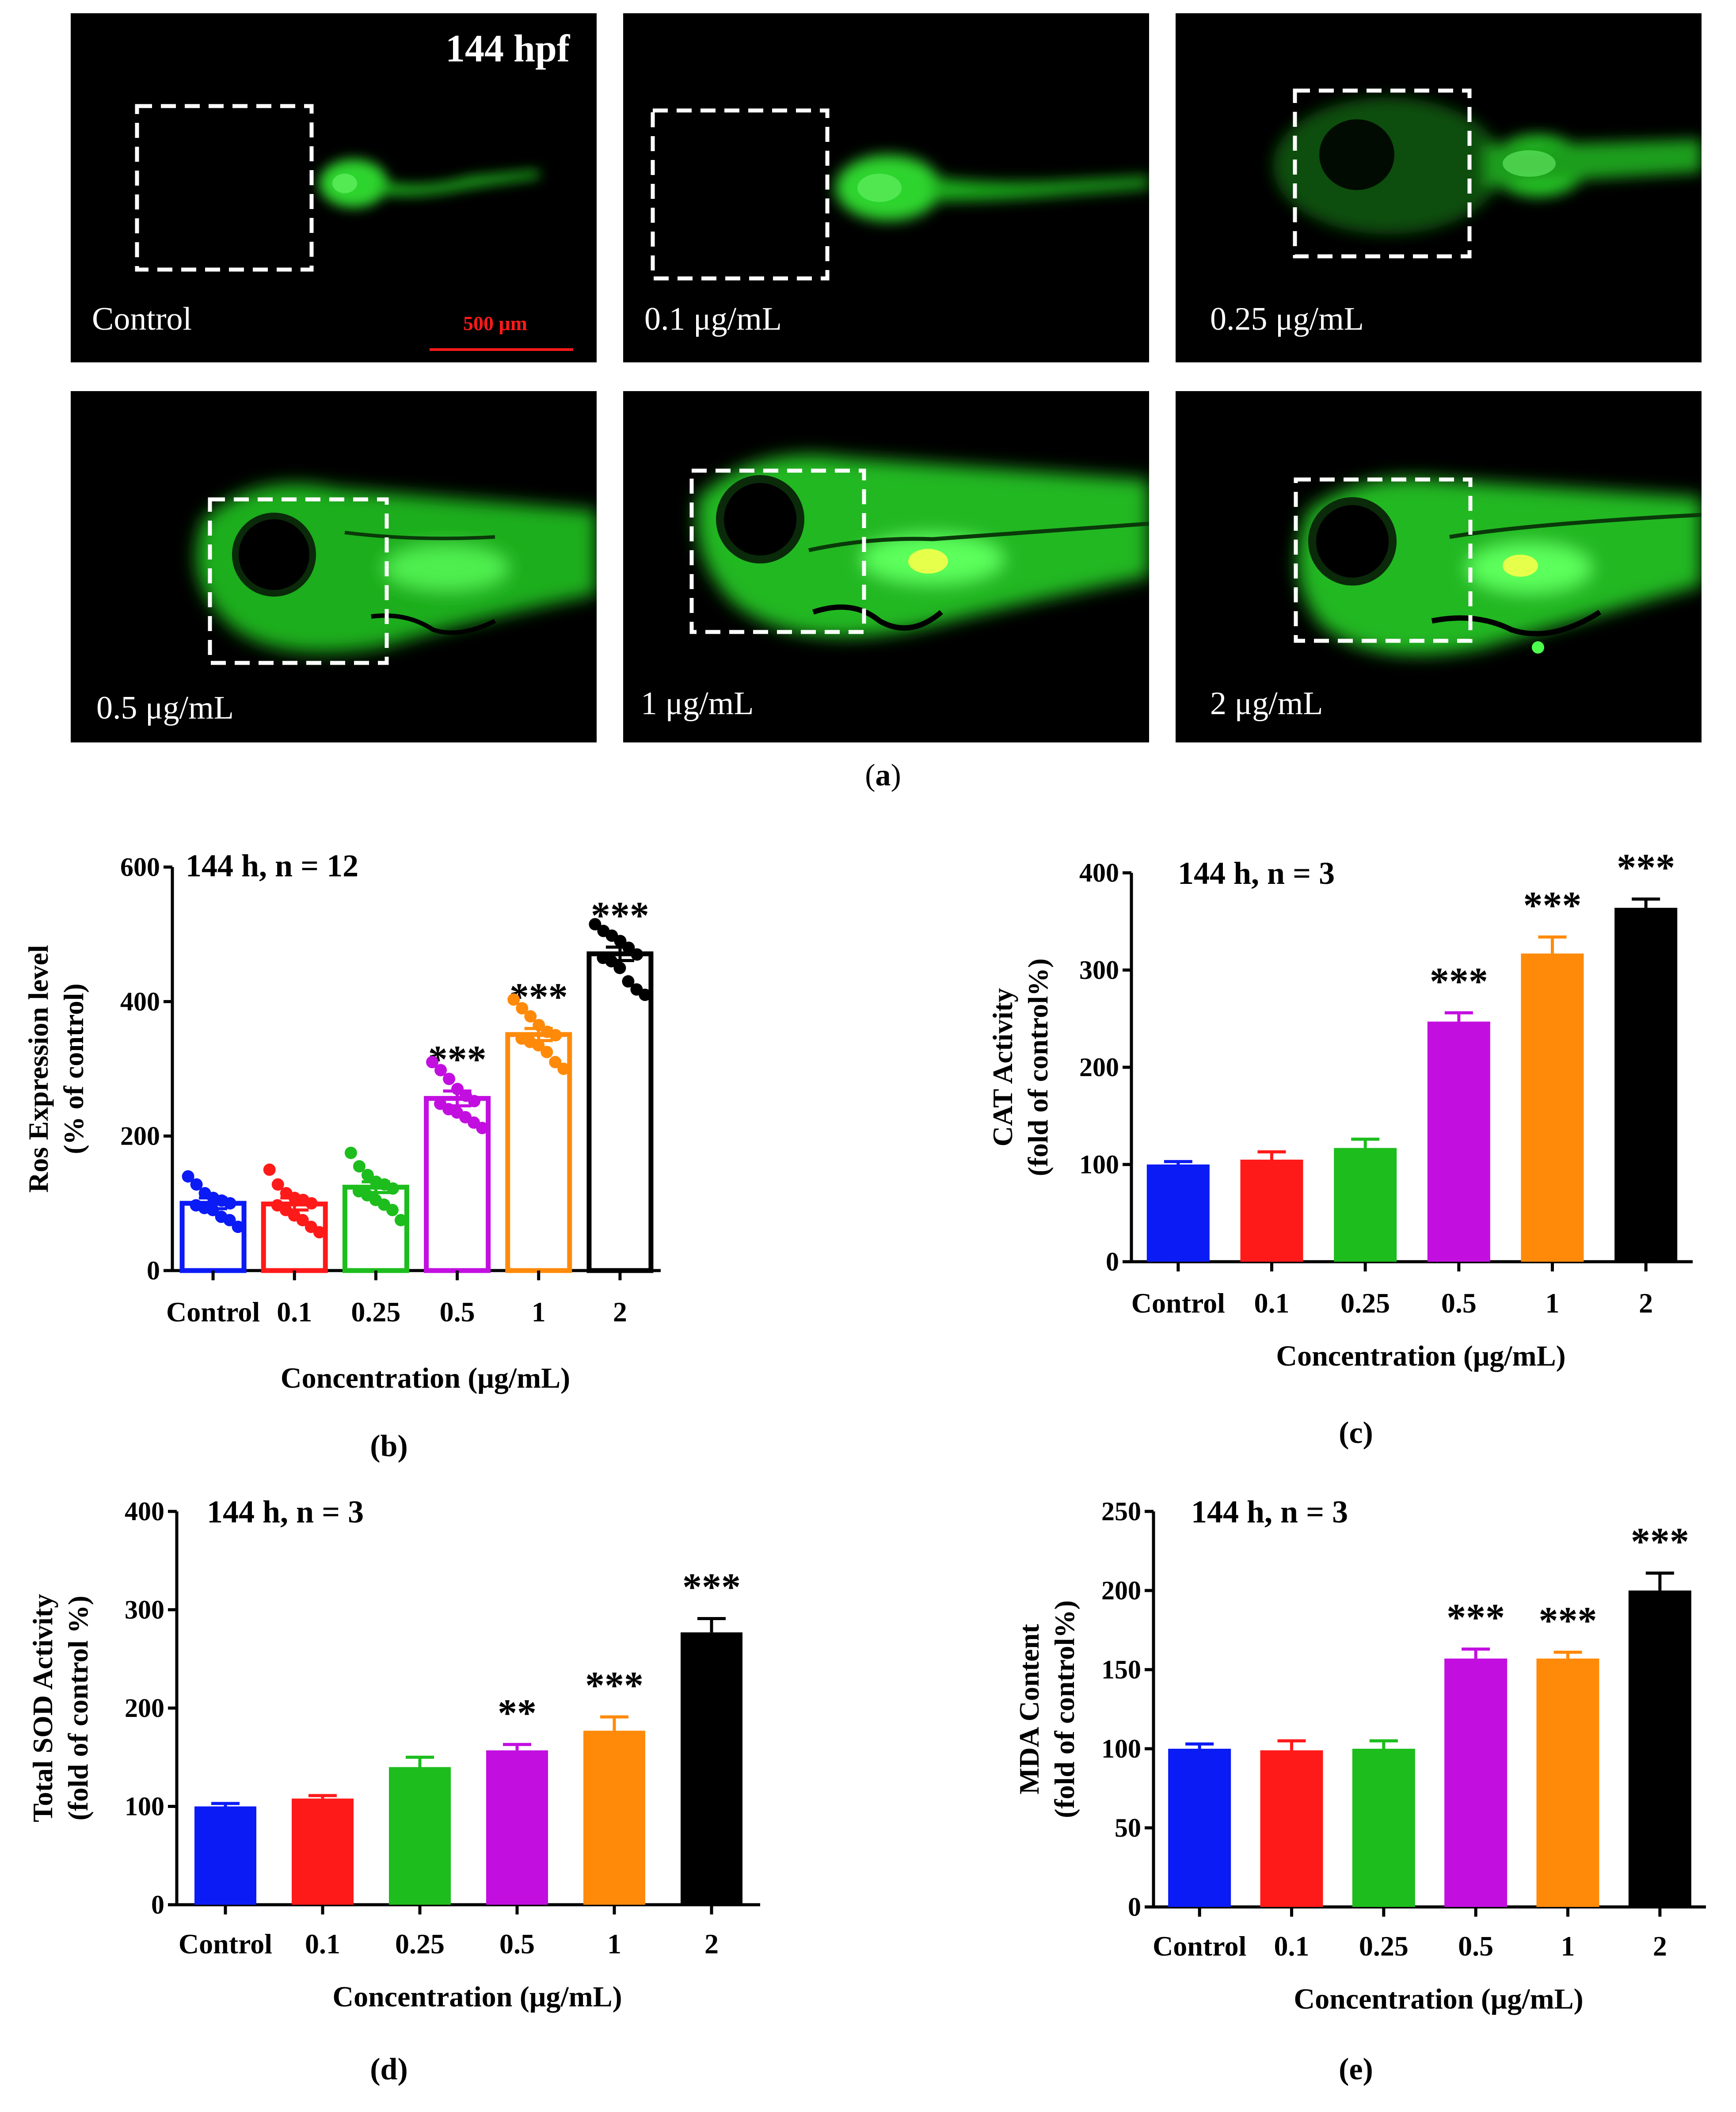 The image size is (1736, 2112). What do you see at coordinates (73, 1068) in the screenshot?
I see `y-axis-label-units: (% of control)` at bounding box center [73, 1068].